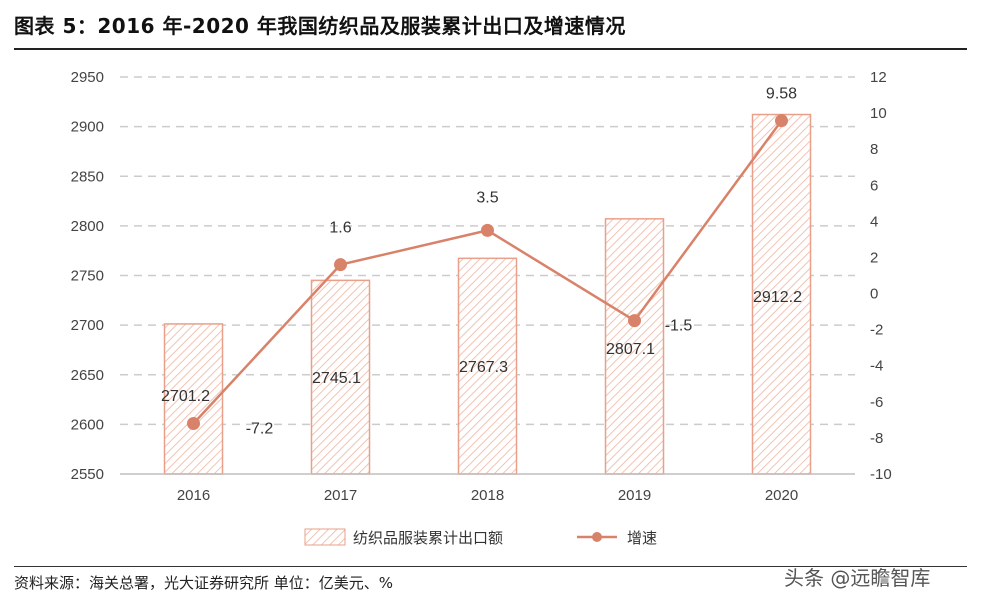  What do you see at coordinates (336, 378) in the screenshot?
I see `bar-value-label: 2745.1` at bounding box center [336, 378].